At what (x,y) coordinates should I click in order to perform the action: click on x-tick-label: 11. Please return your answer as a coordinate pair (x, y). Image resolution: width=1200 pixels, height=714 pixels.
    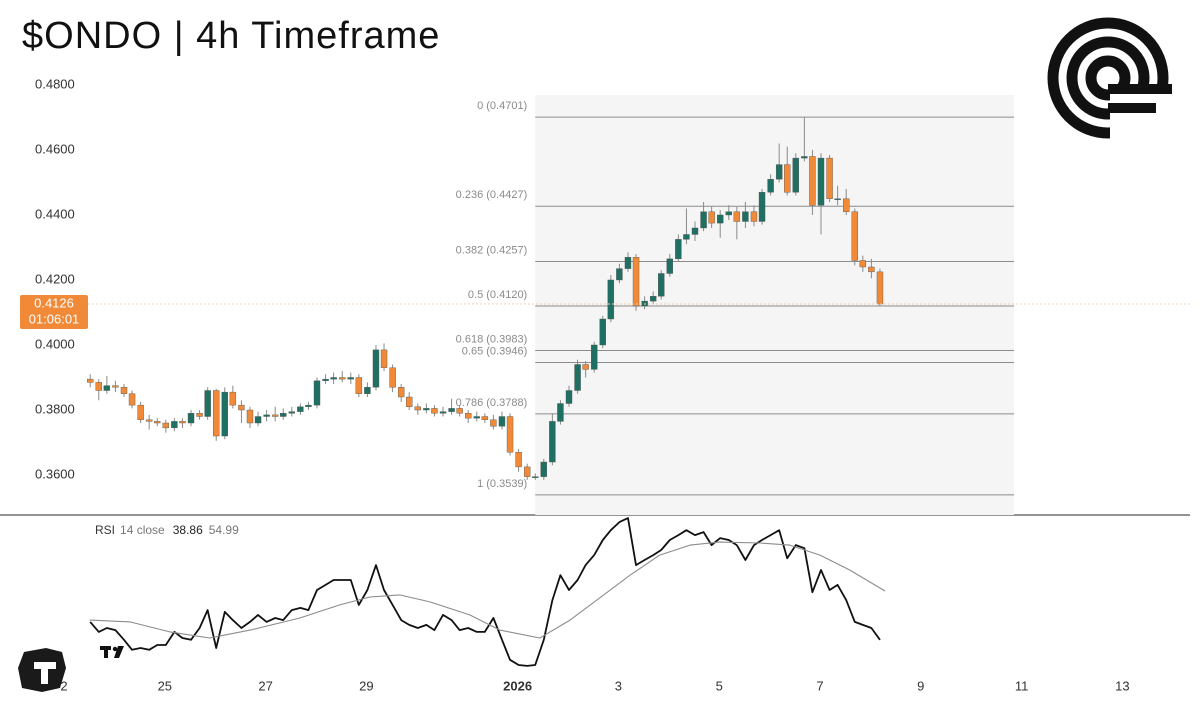
    Looking at the image, I should click on (1022, 685).